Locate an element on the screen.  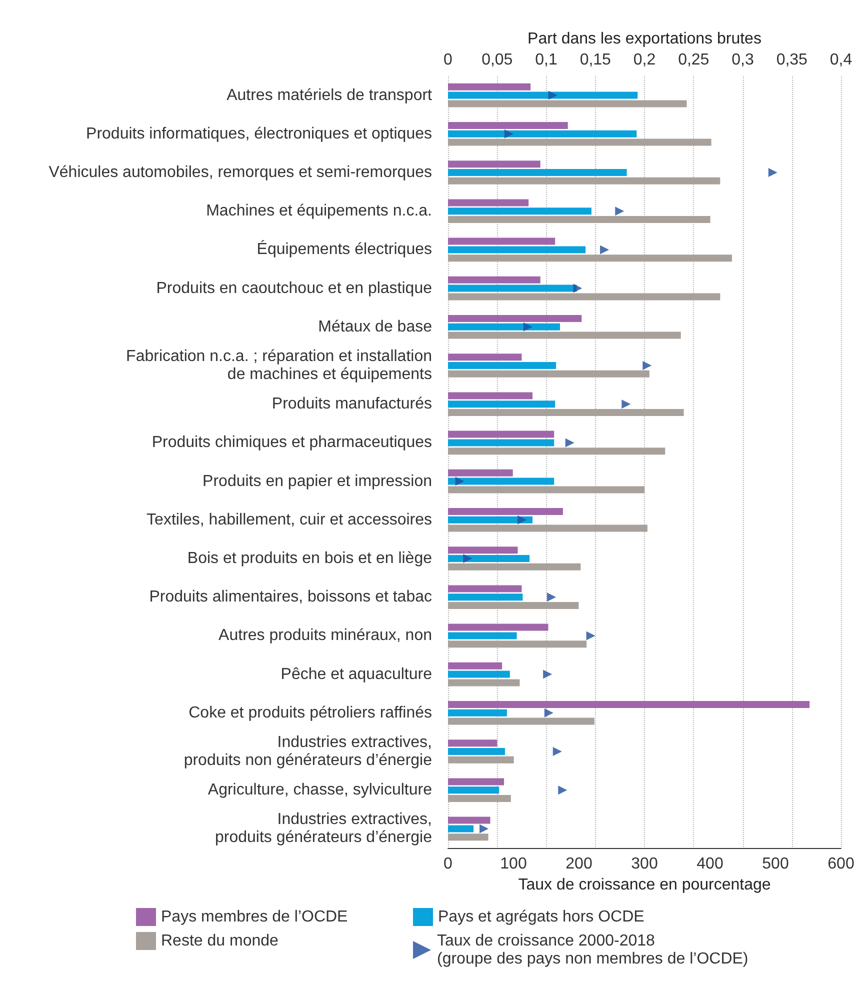
y-tick-label: Autres produits minéraux, non is located at coordinates (325, 635).